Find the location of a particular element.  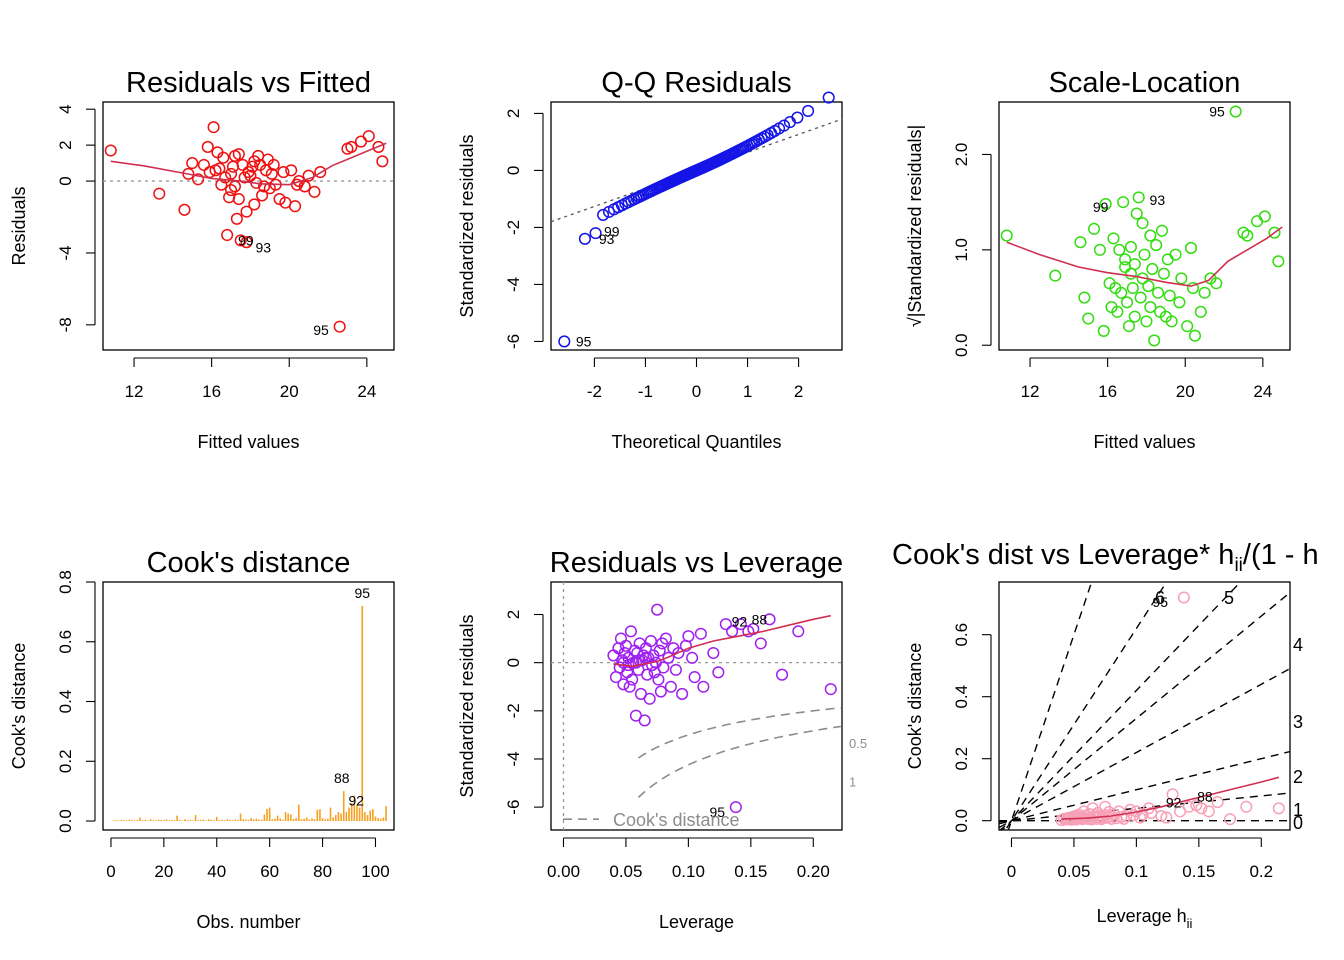

contour-label: 5 is located at coordinates (1229, 598).